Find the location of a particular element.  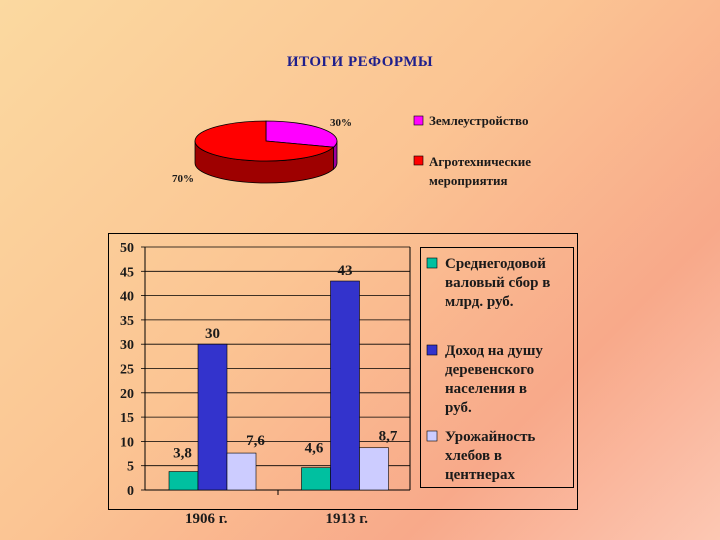

legend-box is located at coordinates (497, 367).